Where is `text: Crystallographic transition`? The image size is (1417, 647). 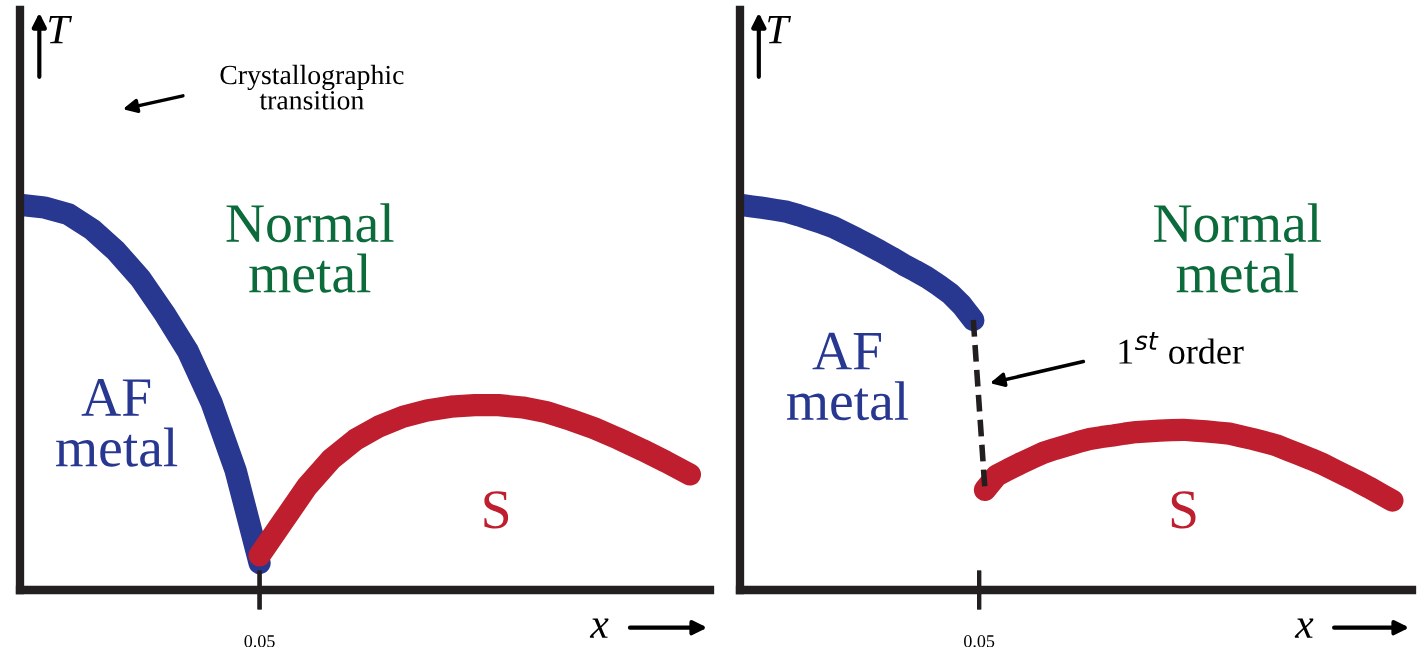 text: Crystallographic transition is located at coordinates (312, 87).